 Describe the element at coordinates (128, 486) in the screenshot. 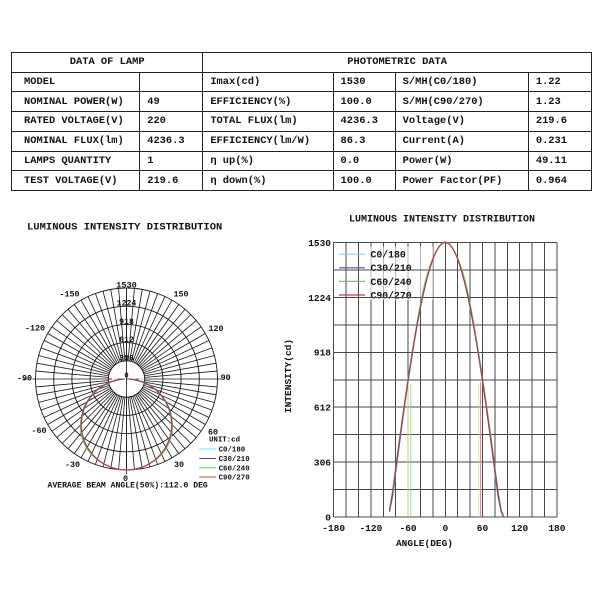

I see `svg-text:AVERAGE BEAM ANGLE(50%):112.0: AVERAGE BEAM ANGLE(50%):112.0 DEG` at that location.